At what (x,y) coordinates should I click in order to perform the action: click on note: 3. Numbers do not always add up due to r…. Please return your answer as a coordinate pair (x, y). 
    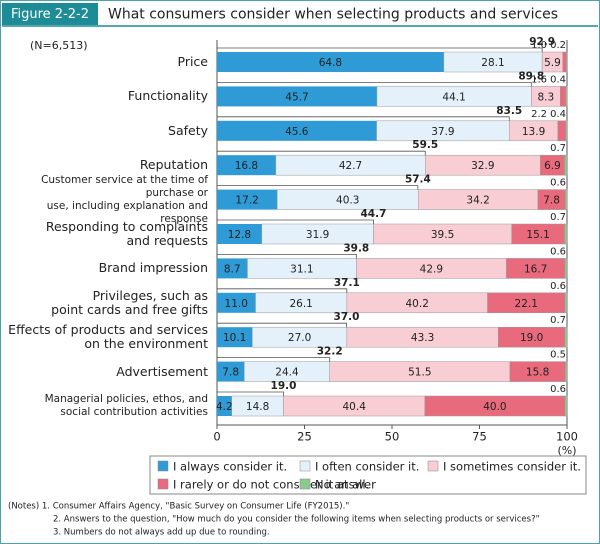
    Looking at the image, I should click on (161, 533).